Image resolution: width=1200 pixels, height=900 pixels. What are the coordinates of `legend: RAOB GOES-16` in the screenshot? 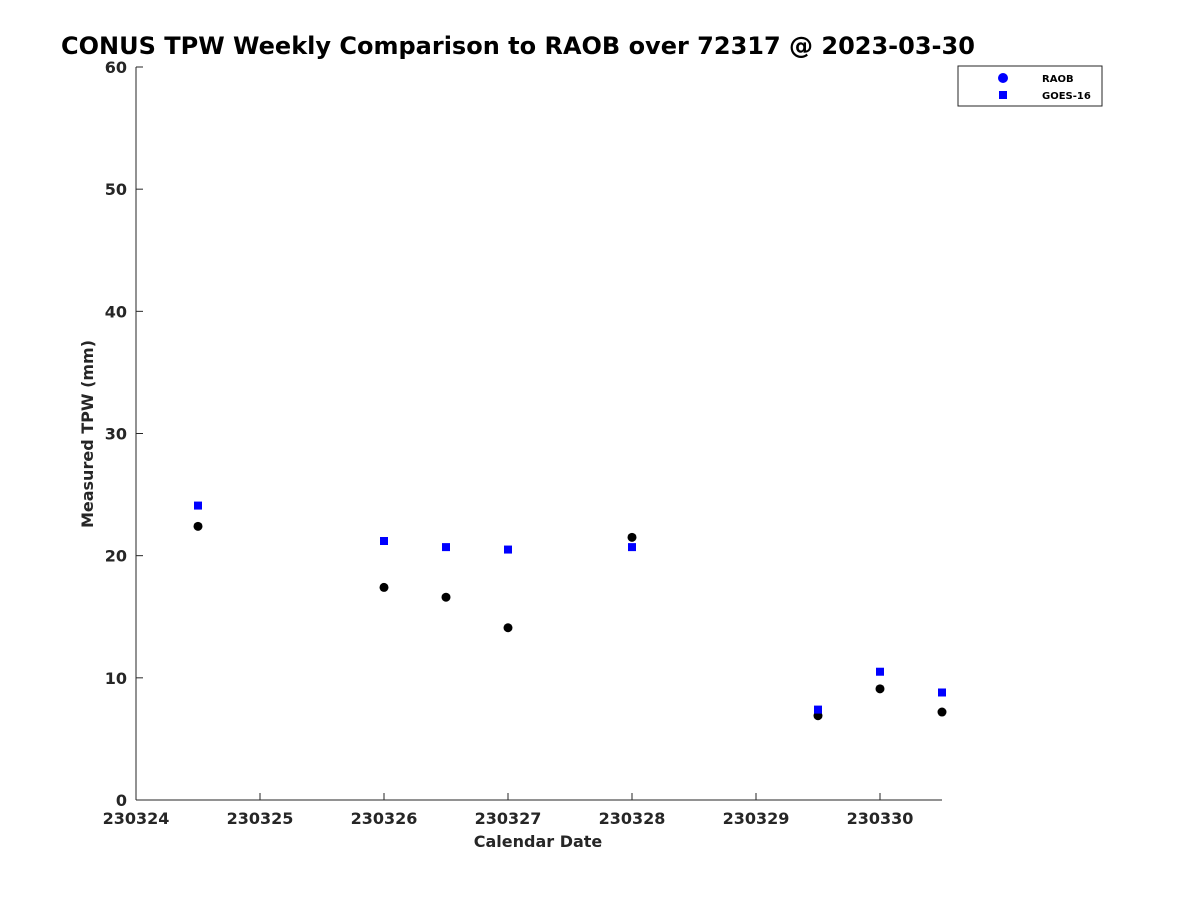 It's located at (1030, 86).